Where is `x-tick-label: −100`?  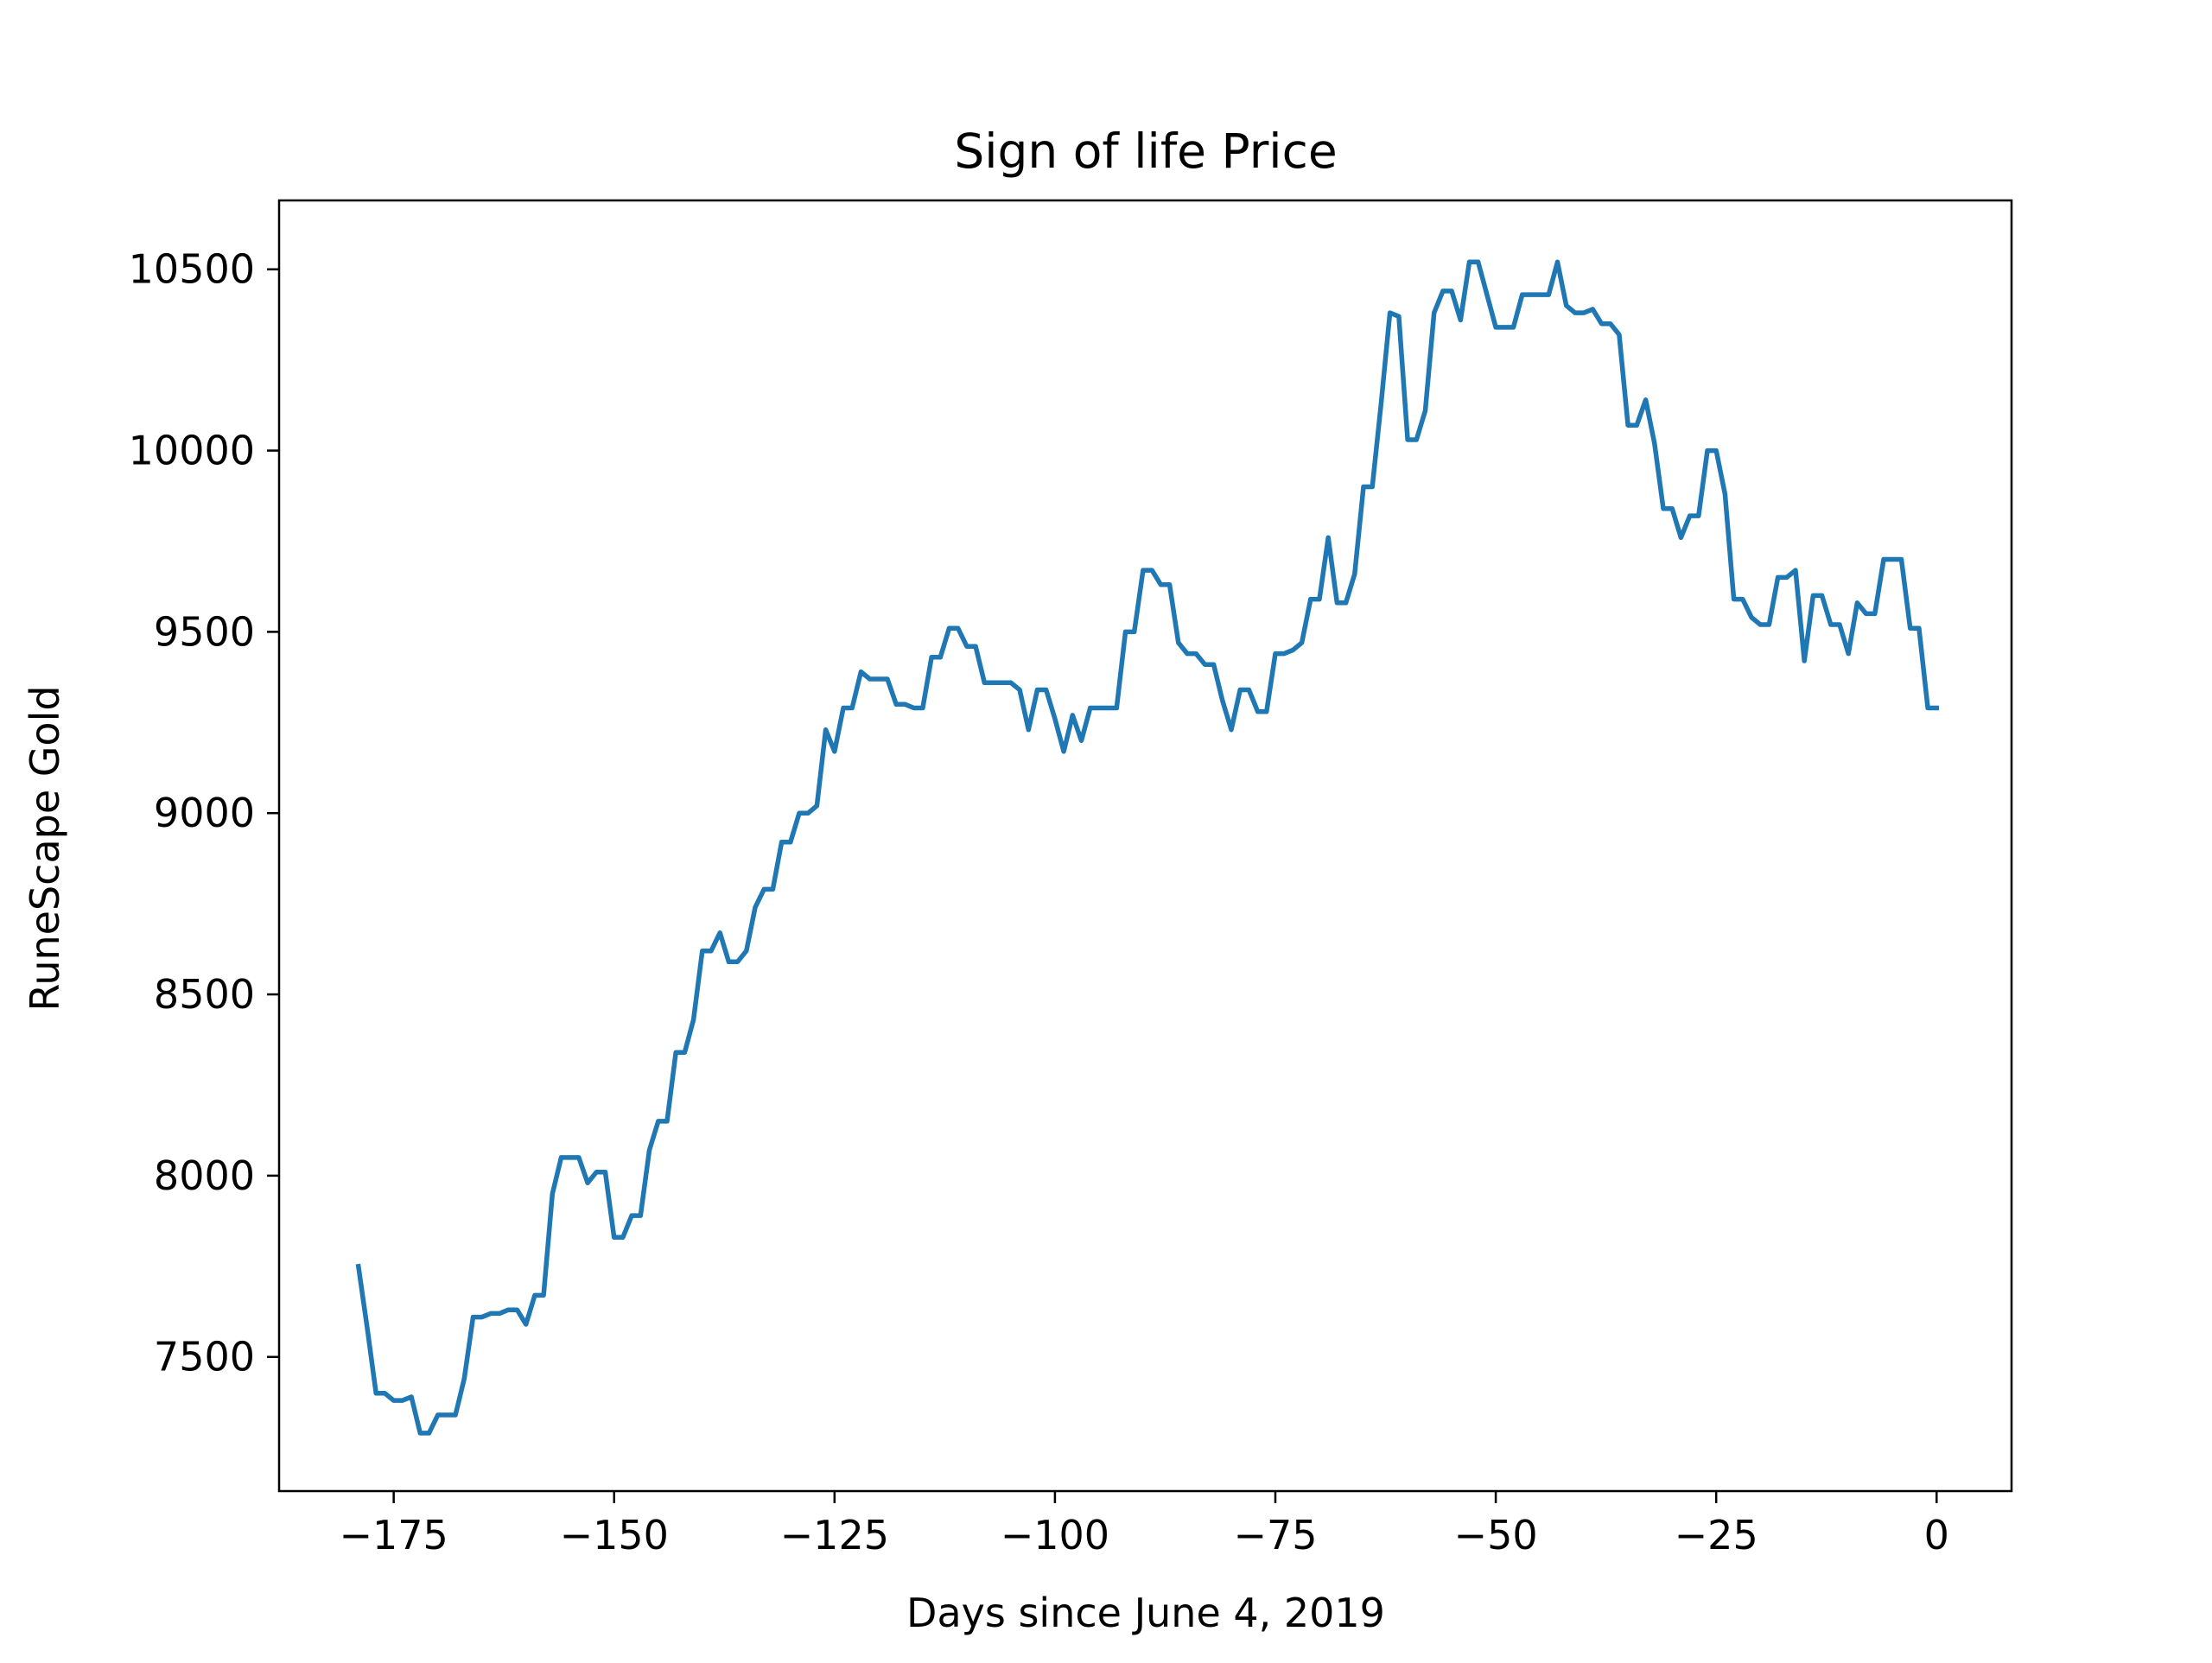 x-tick-label: −100 is located at coordinates (1055, 1535).